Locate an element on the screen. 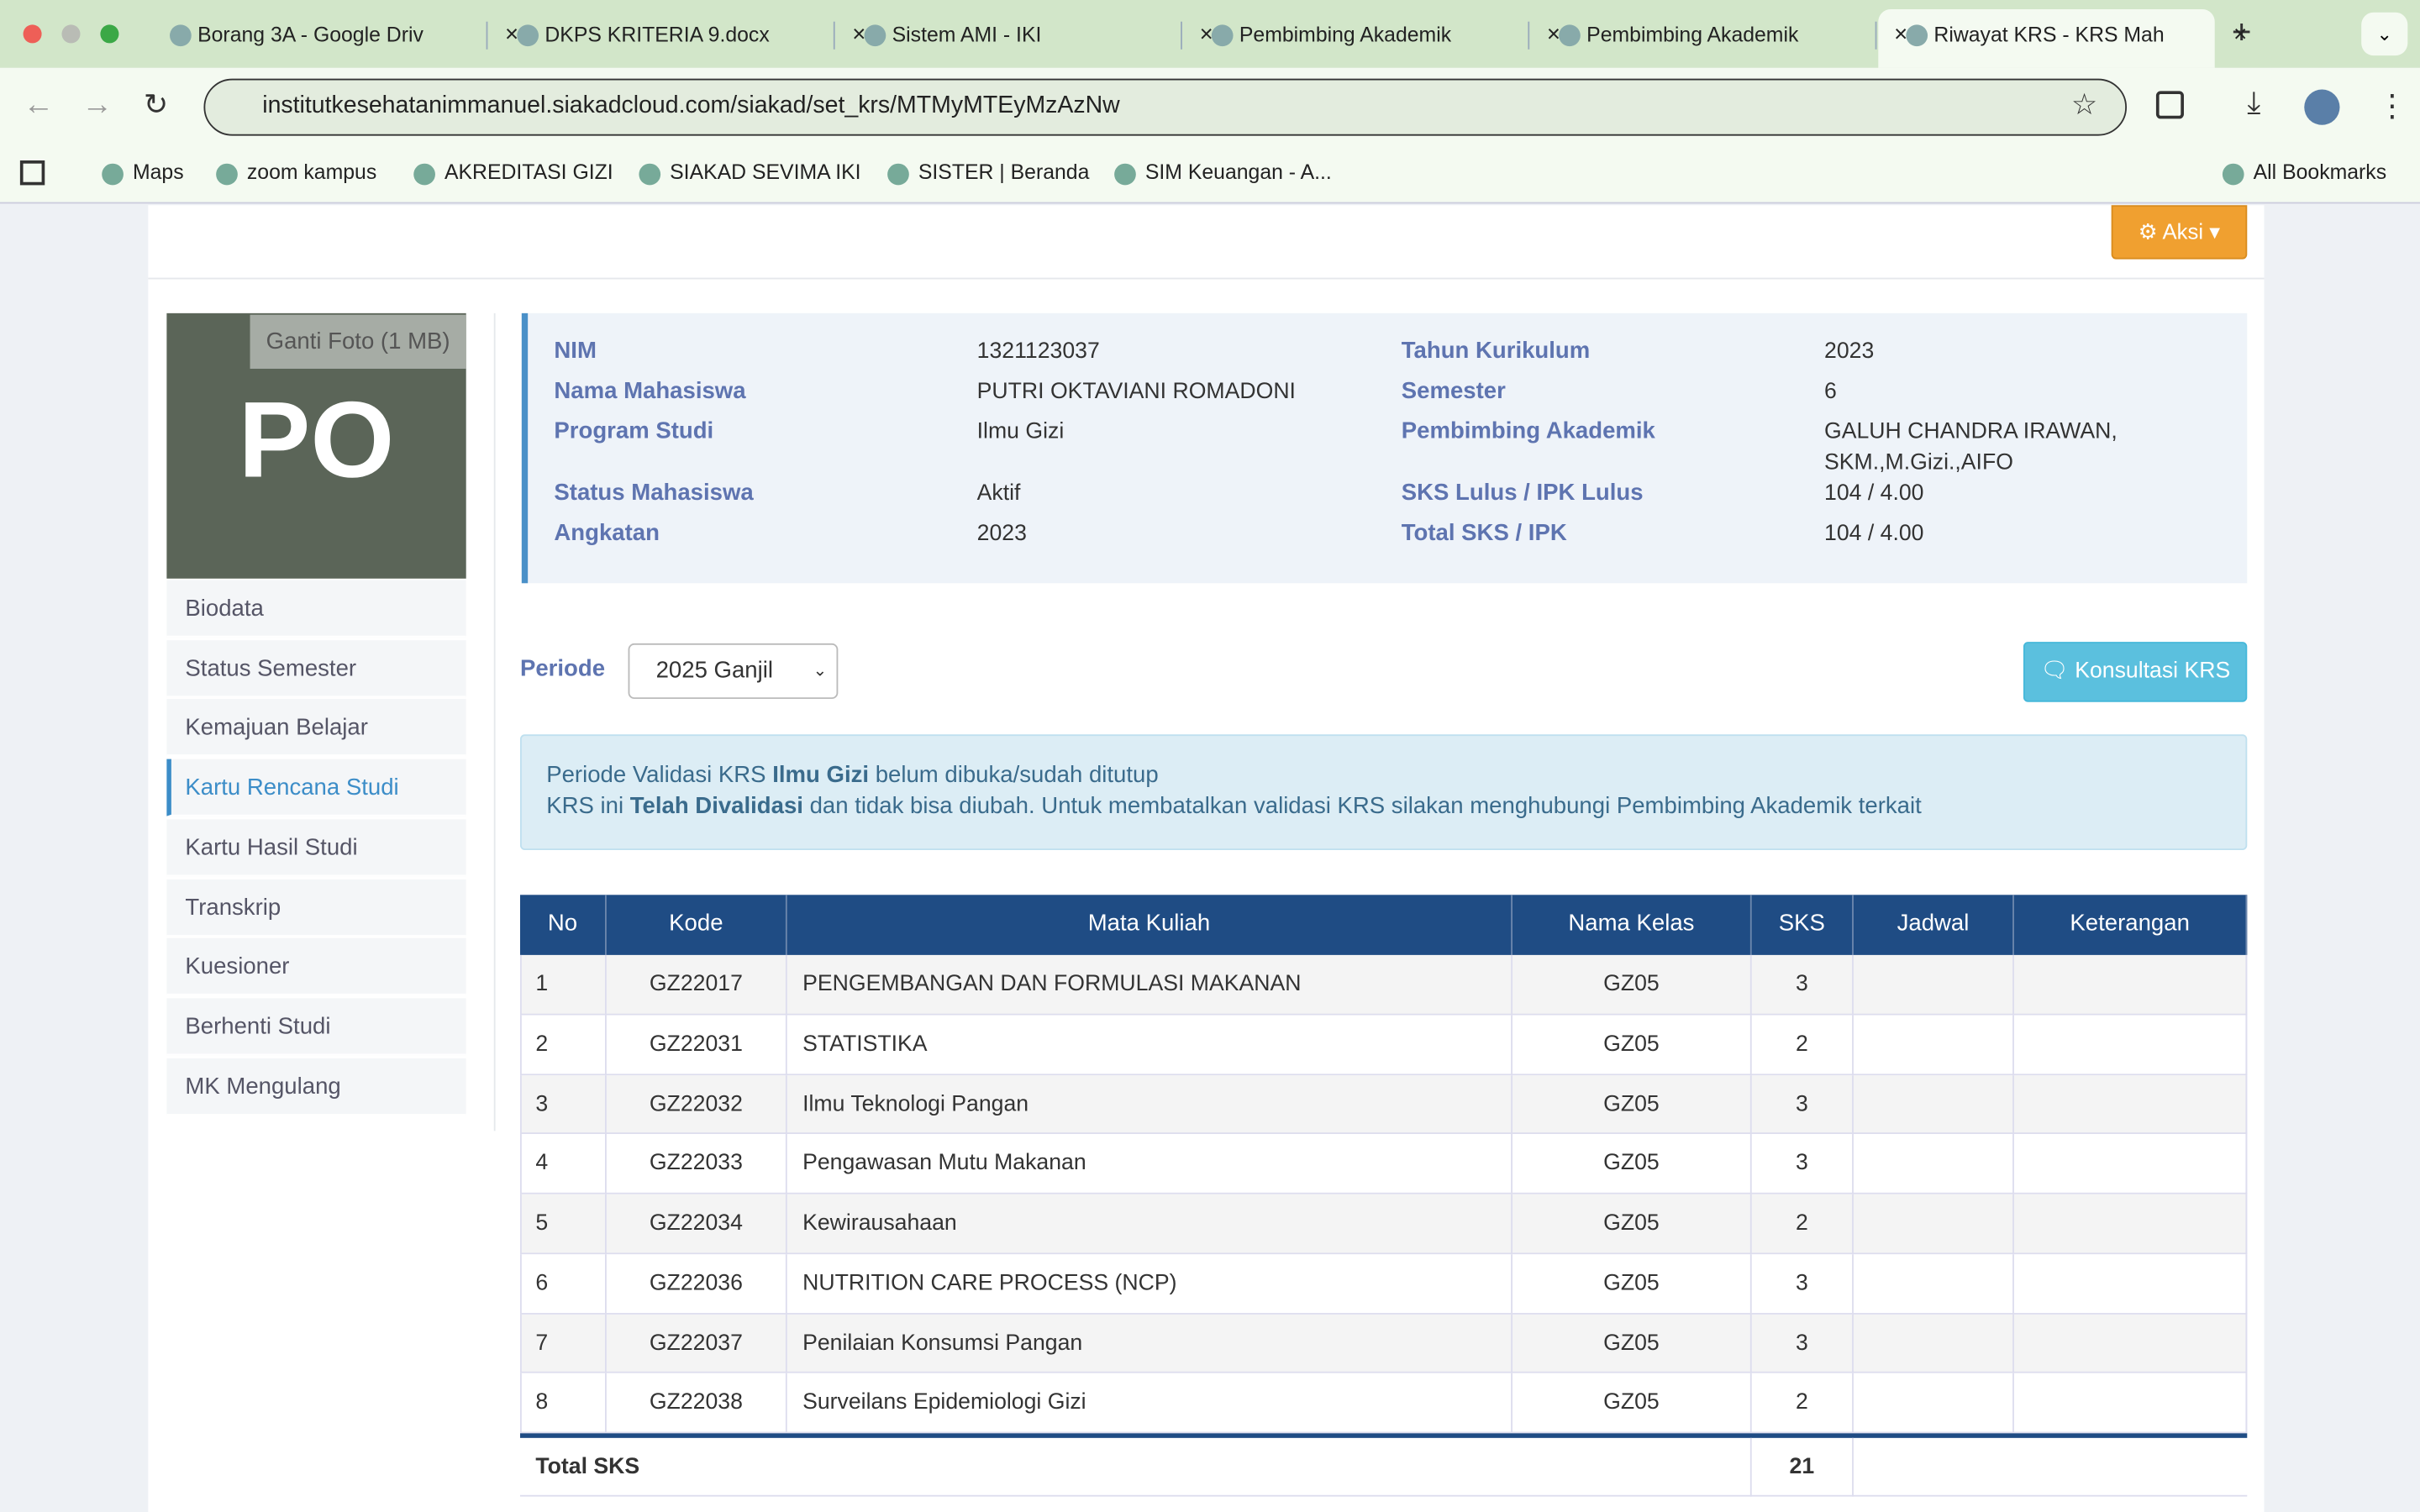 This screenshot has width=2420, height=1512. total-row is located at coordinates (1383, 1467).